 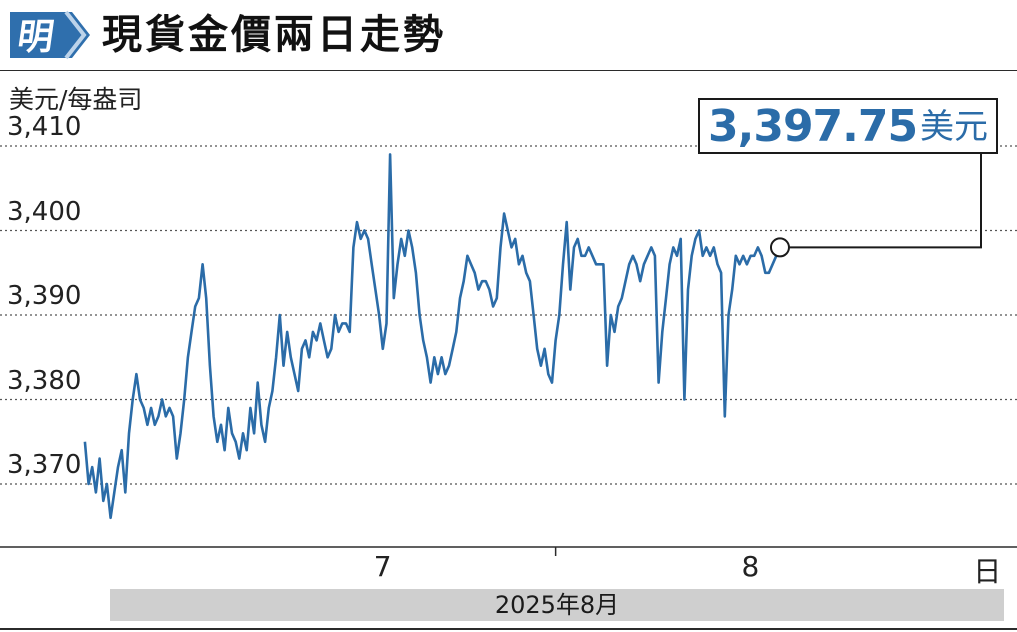 What do you see at coordinates (508, 70) in the screenshot?
I see `header-divider` at bounding box center [508, 70].